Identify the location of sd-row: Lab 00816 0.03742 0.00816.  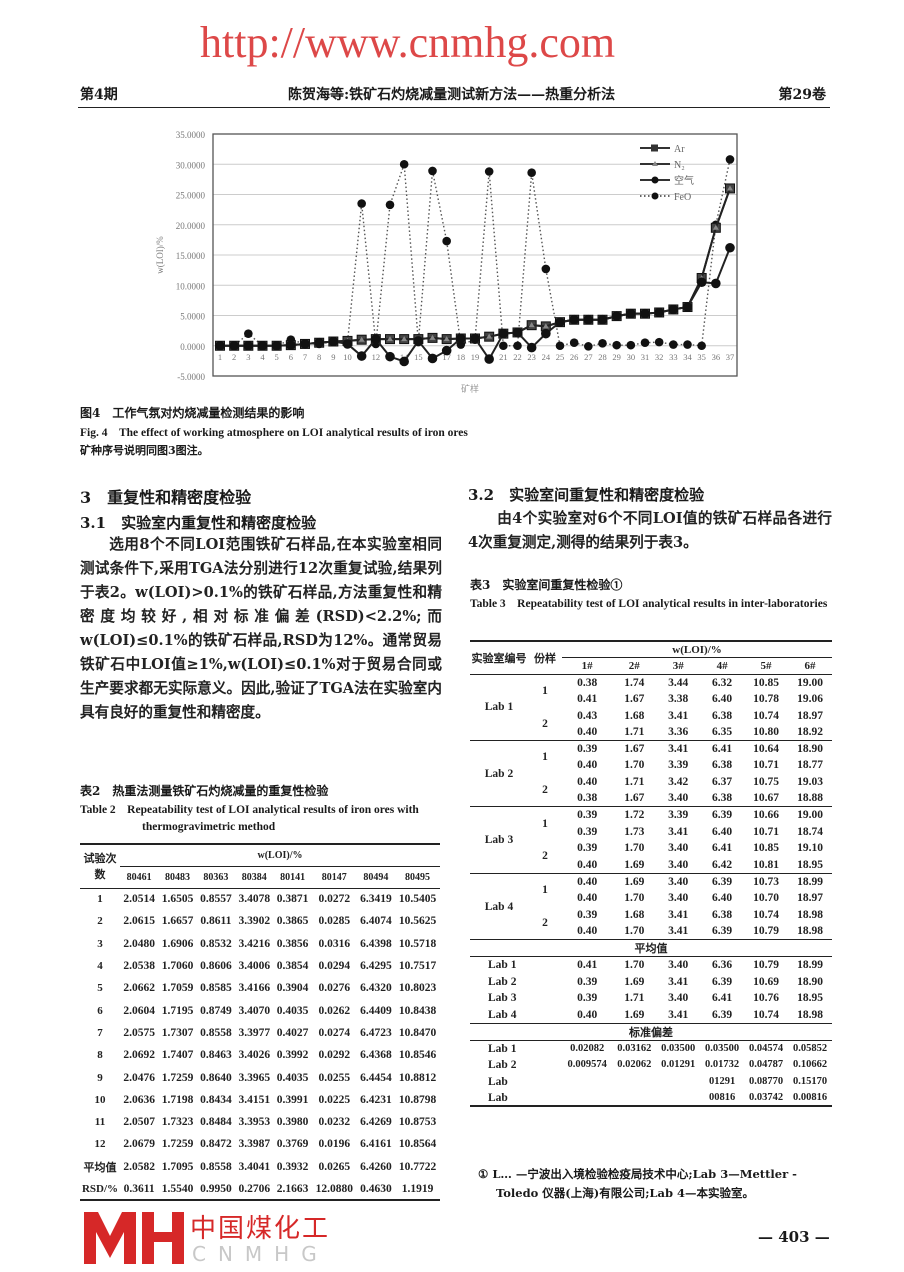
(651, 1098).